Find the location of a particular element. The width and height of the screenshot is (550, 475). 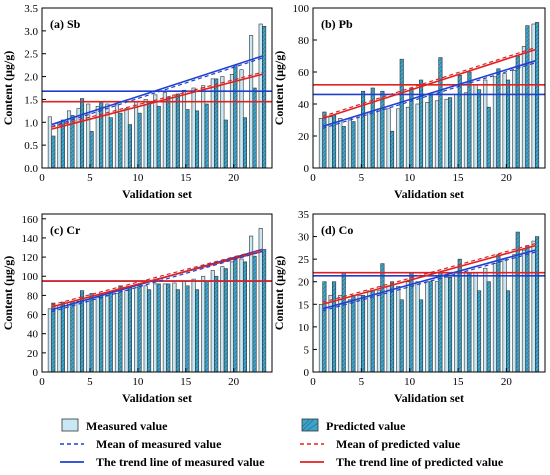

panel-title: (c) Cr is located at coordinates (65, 230).